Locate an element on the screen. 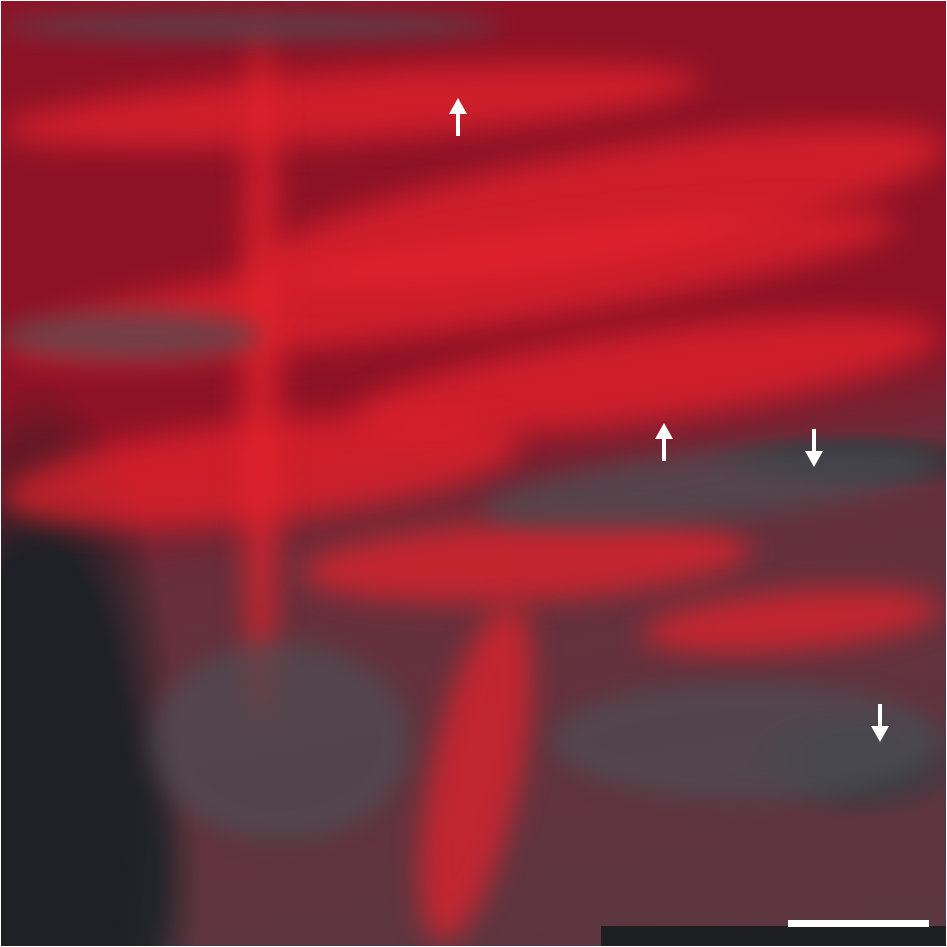 The height and width of the screenshot is (947, 947). dark-edge is located at coordinates (773, 936).